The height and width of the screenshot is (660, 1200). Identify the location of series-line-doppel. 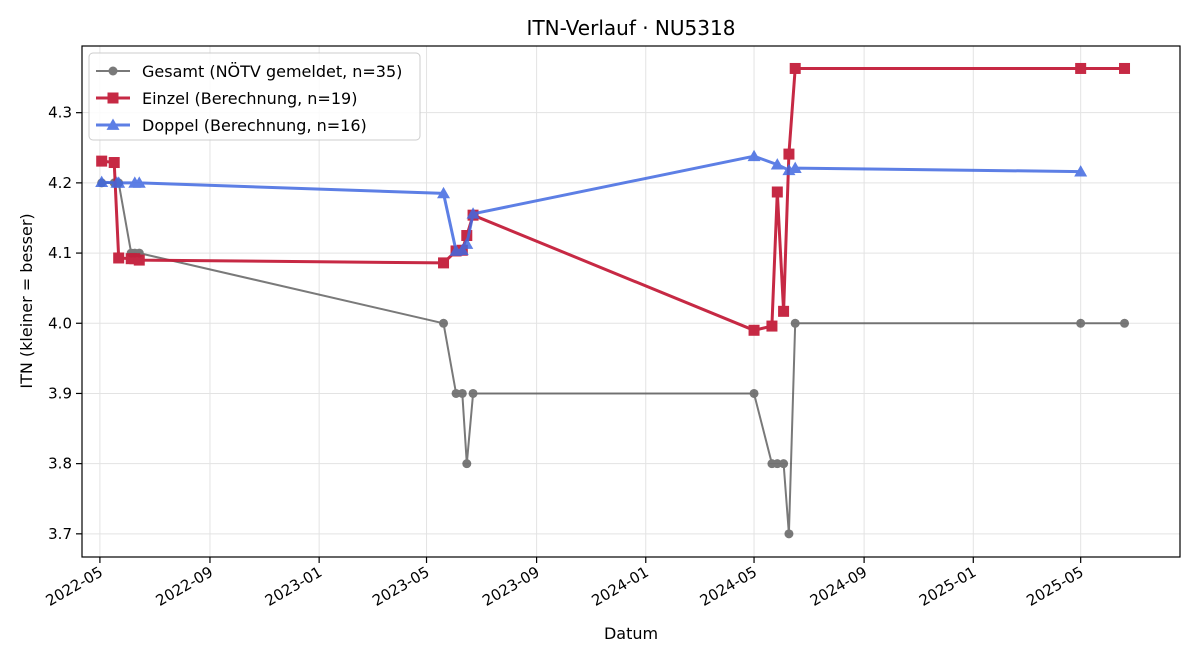
(591, 203).